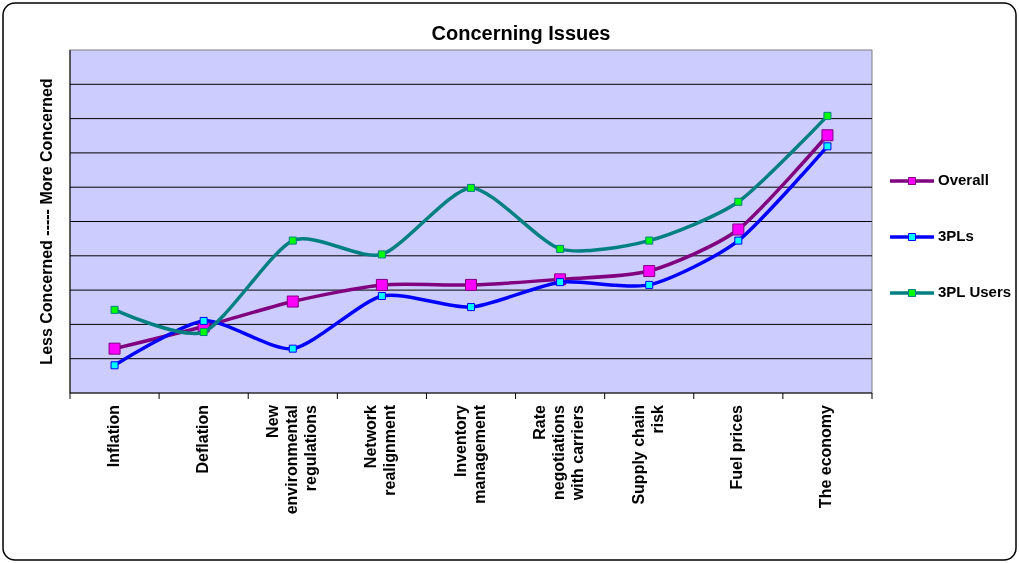 This screenshot has width=1019, height=563. What do you see at coordinates (963, 179) in the screenshot?
I see `legend-label: Overall` at bounding box center [963, 179].